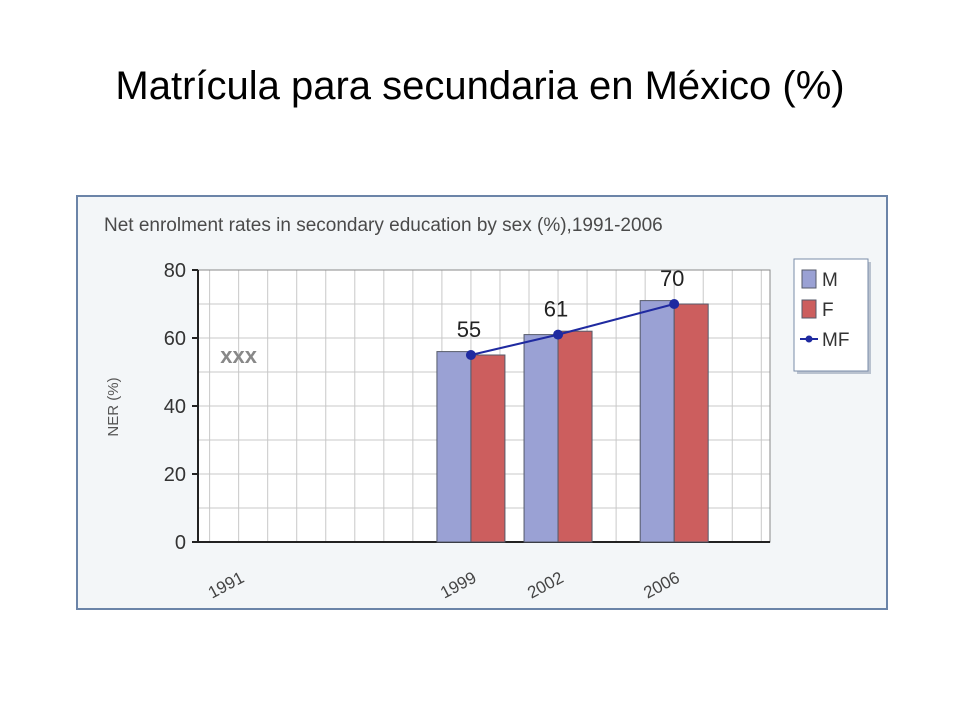  I want to click on point-mf-2002, so click(558, 334).